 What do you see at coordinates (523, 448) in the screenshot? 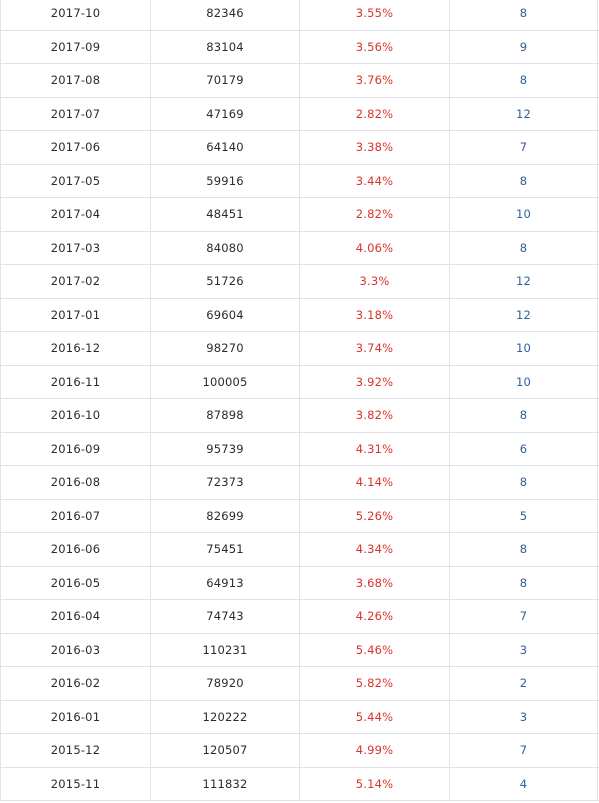
I see `rank-cell: 6` at bounding box center [523, 448].